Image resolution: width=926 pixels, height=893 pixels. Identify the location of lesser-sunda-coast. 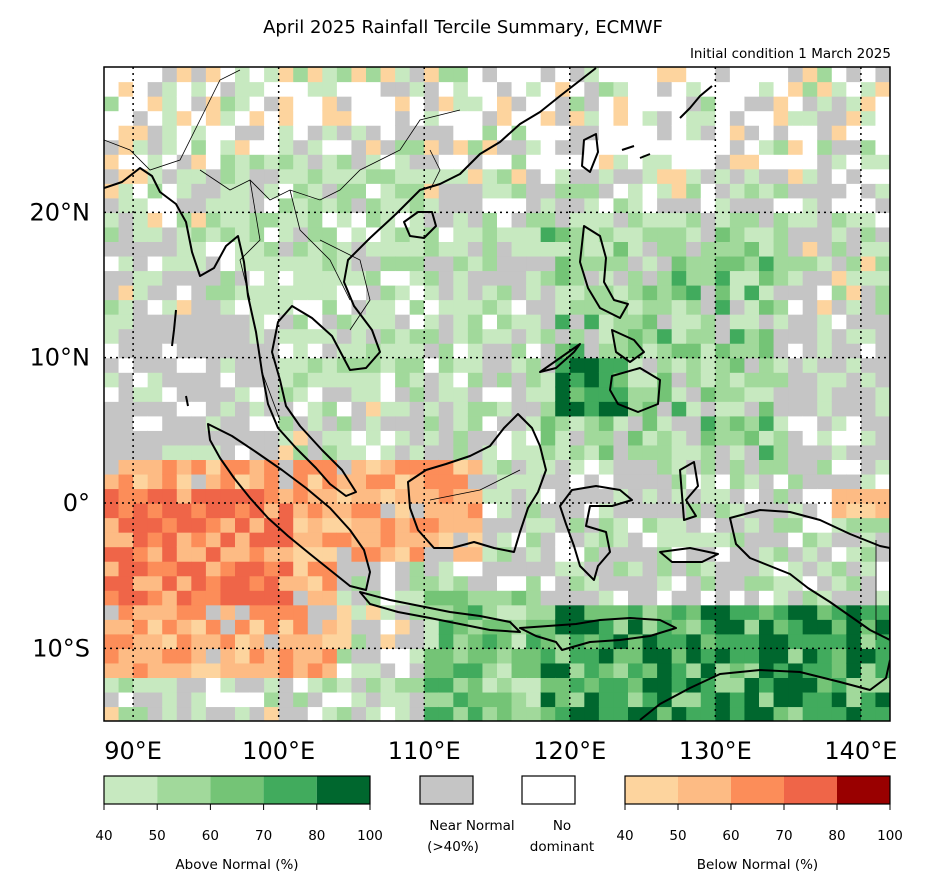
(598, 634).